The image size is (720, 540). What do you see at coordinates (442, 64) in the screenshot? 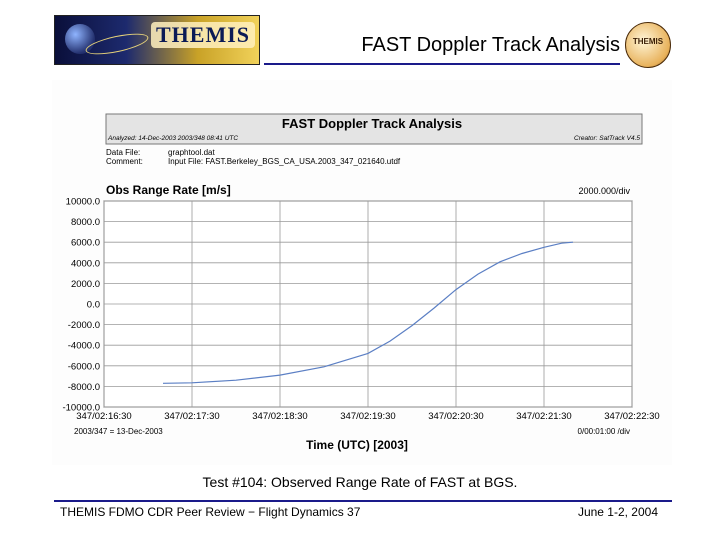
I see `title-rule` at bounding box center [442, 64].